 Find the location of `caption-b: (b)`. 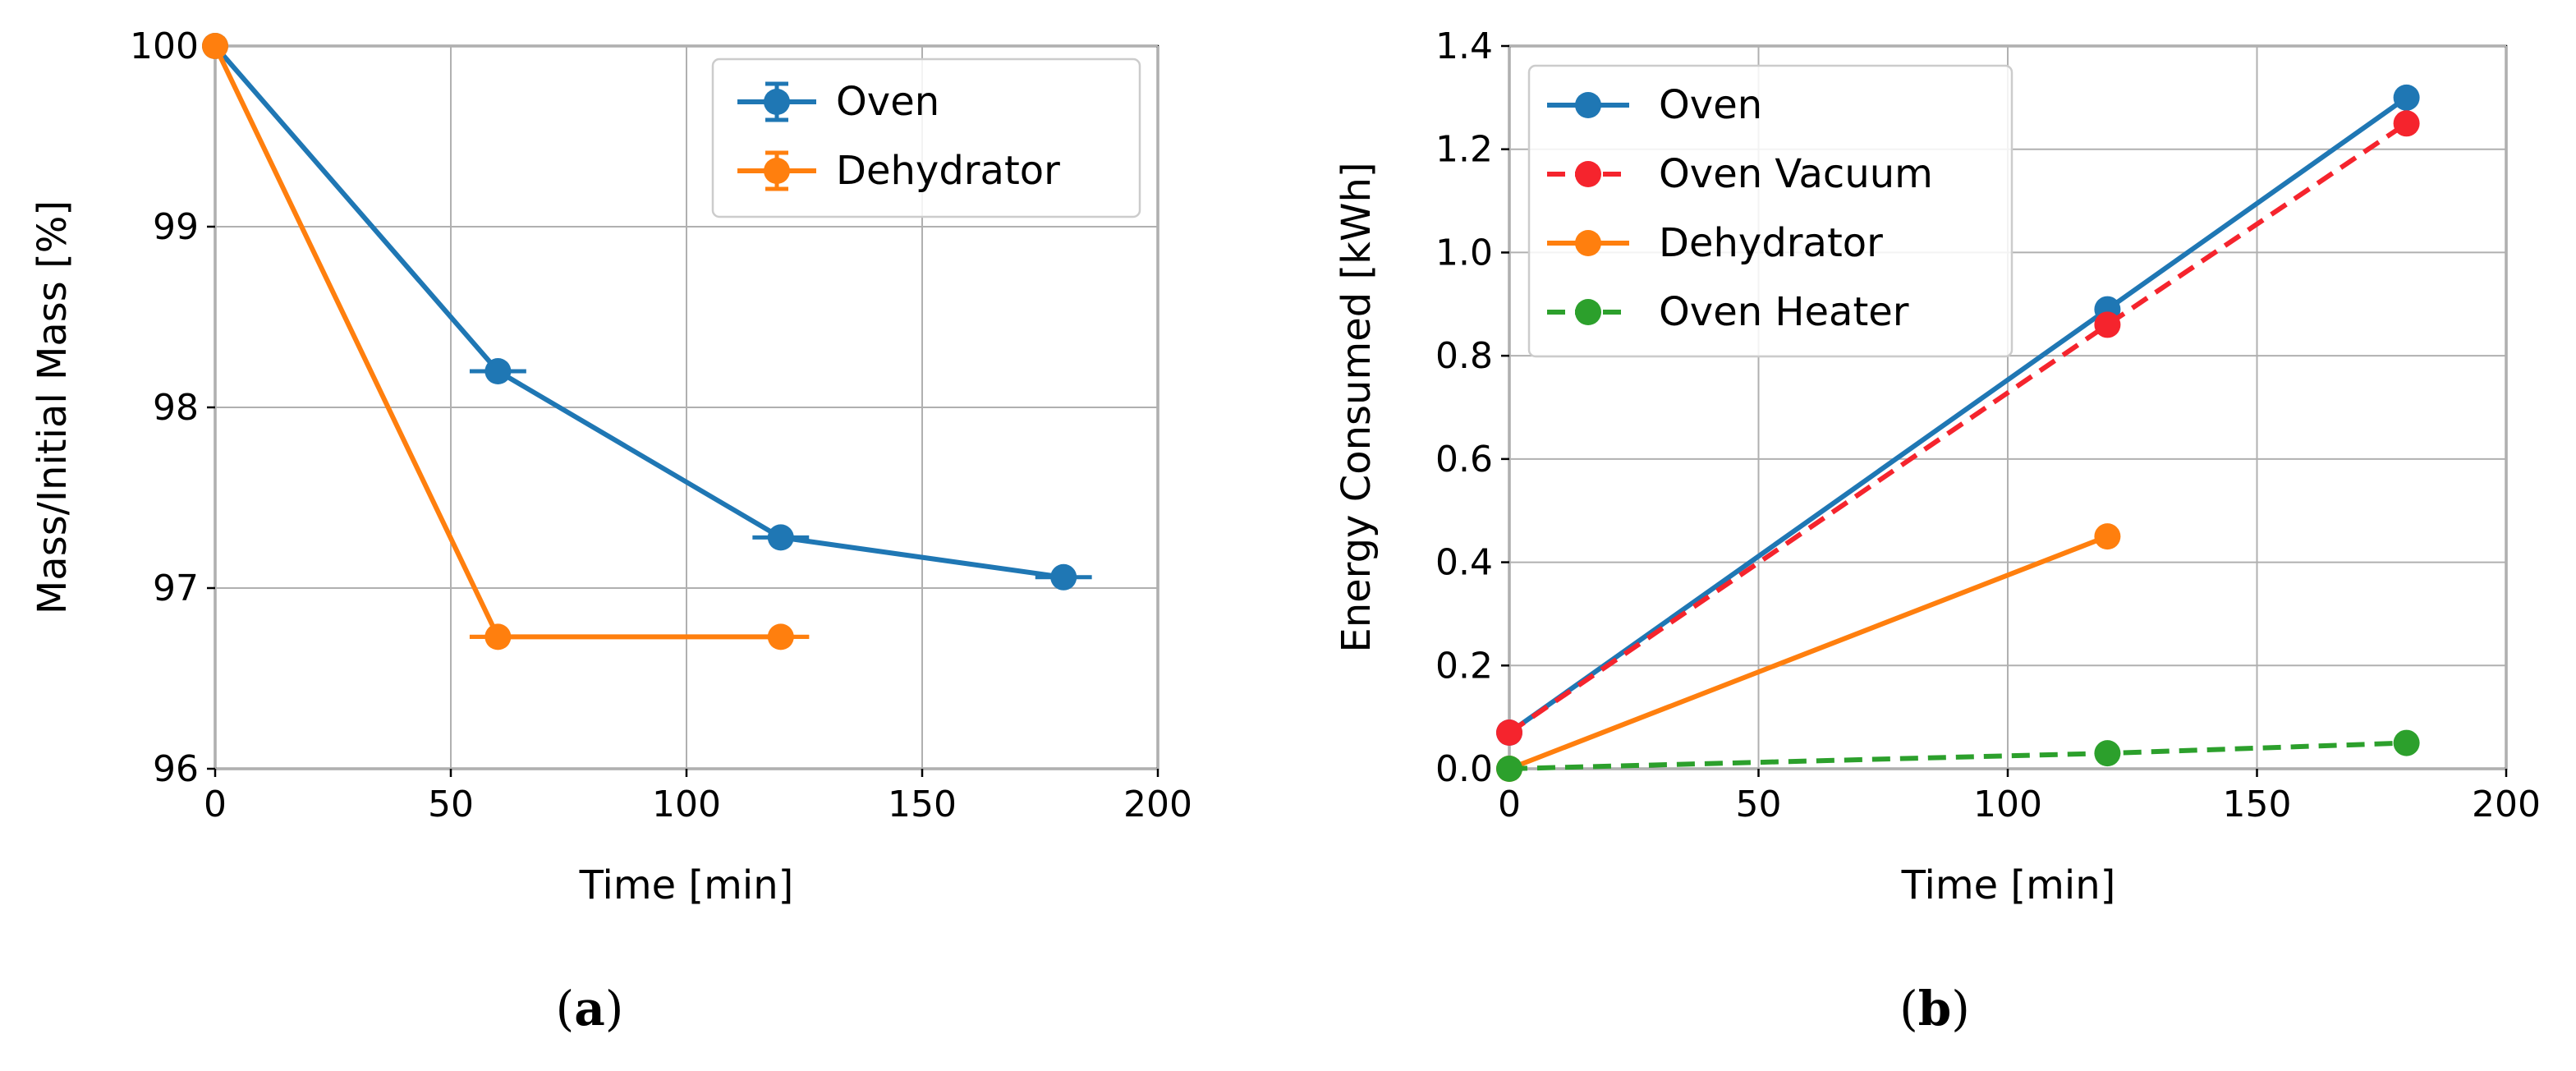

caption-b: (b) is located at coordinates (1934, 1009).